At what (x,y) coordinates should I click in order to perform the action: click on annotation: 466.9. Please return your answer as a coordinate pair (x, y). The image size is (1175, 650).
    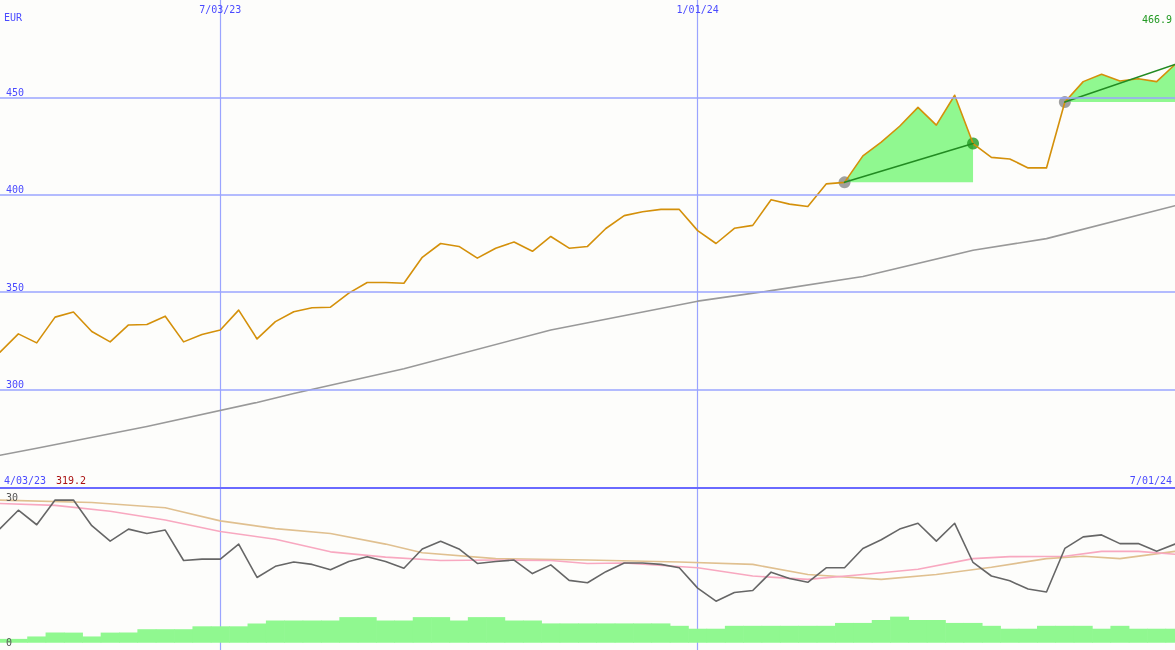
    Looking at the image, I should click on (1157, 19).